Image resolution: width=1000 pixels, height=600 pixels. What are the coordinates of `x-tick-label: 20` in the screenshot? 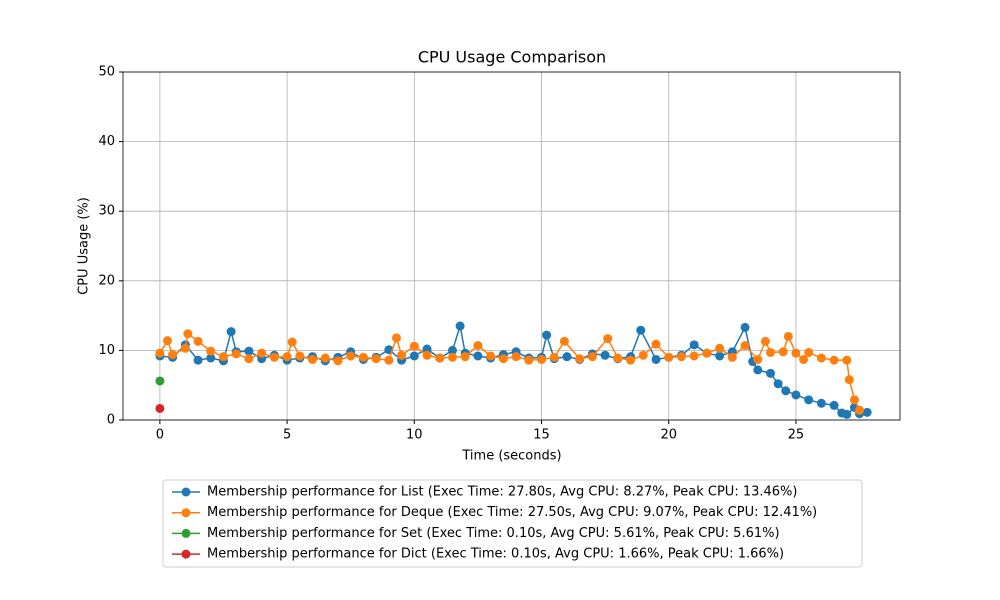 It's located at (668, 435).